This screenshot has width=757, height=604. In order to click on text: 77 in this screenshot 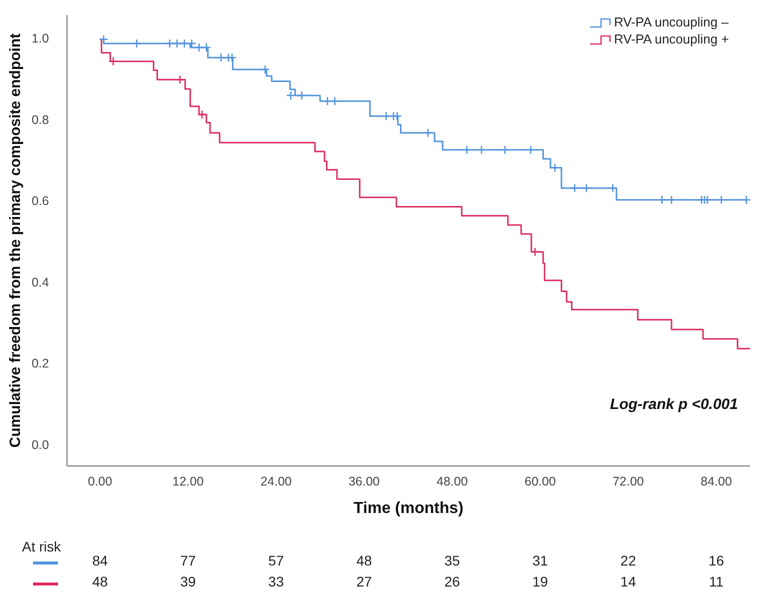, I will do `click(188, 560)`.